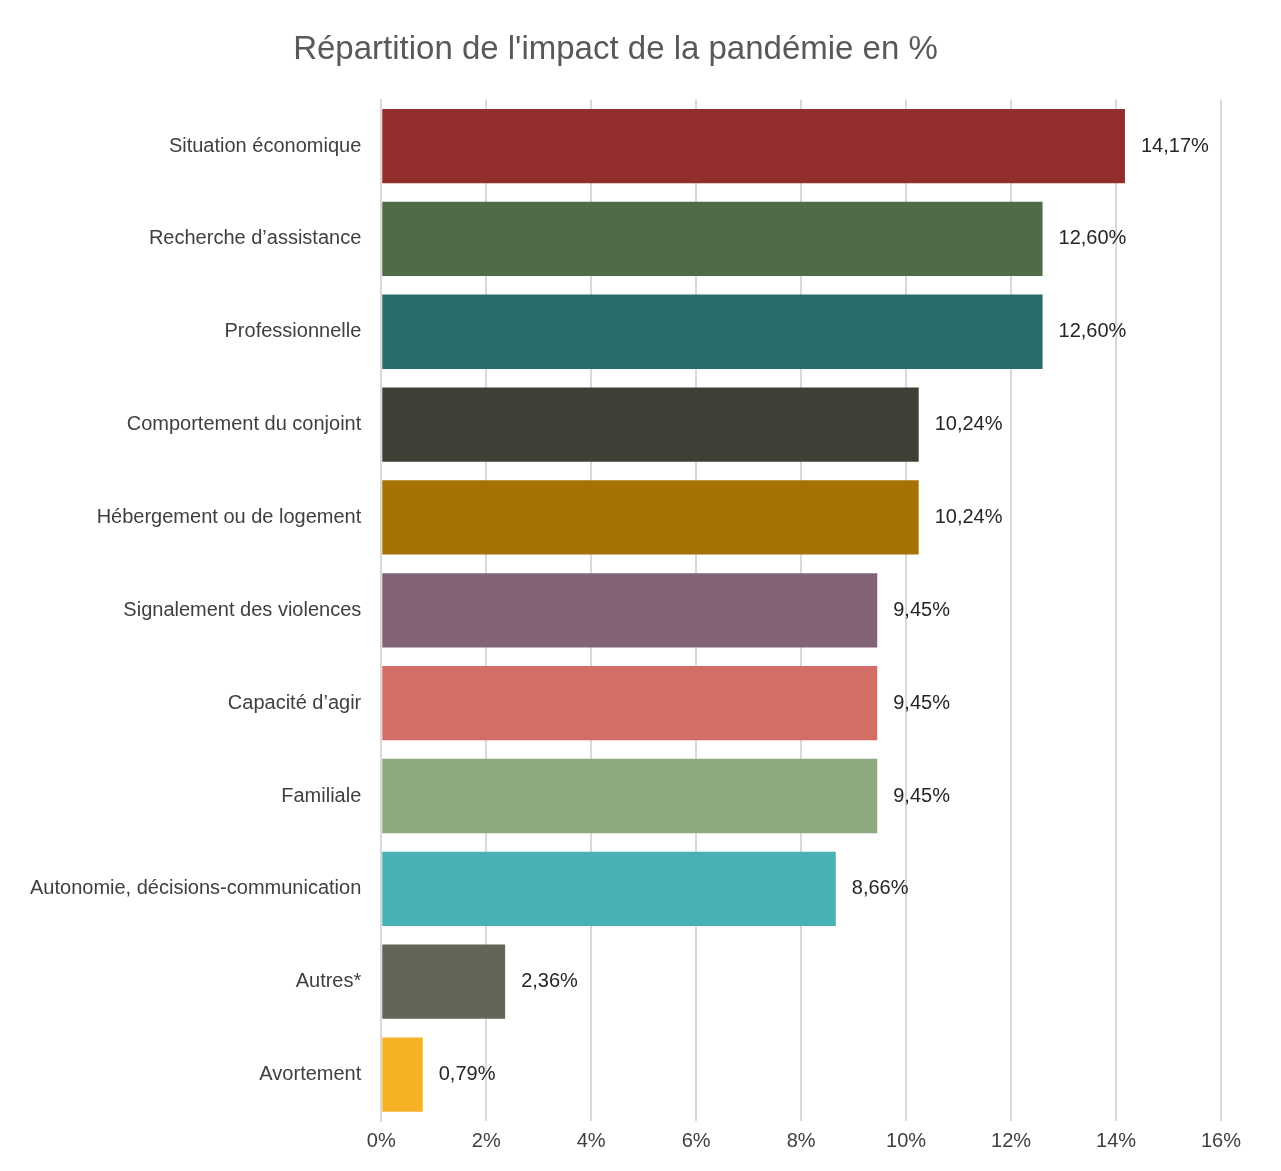 The image size is (1281, 1171). What do you see at coordinates (195, 887) in the screenshot?
I see `y-tick-label: Autonomie, décisions-communication` at bounding box center [195, 887].